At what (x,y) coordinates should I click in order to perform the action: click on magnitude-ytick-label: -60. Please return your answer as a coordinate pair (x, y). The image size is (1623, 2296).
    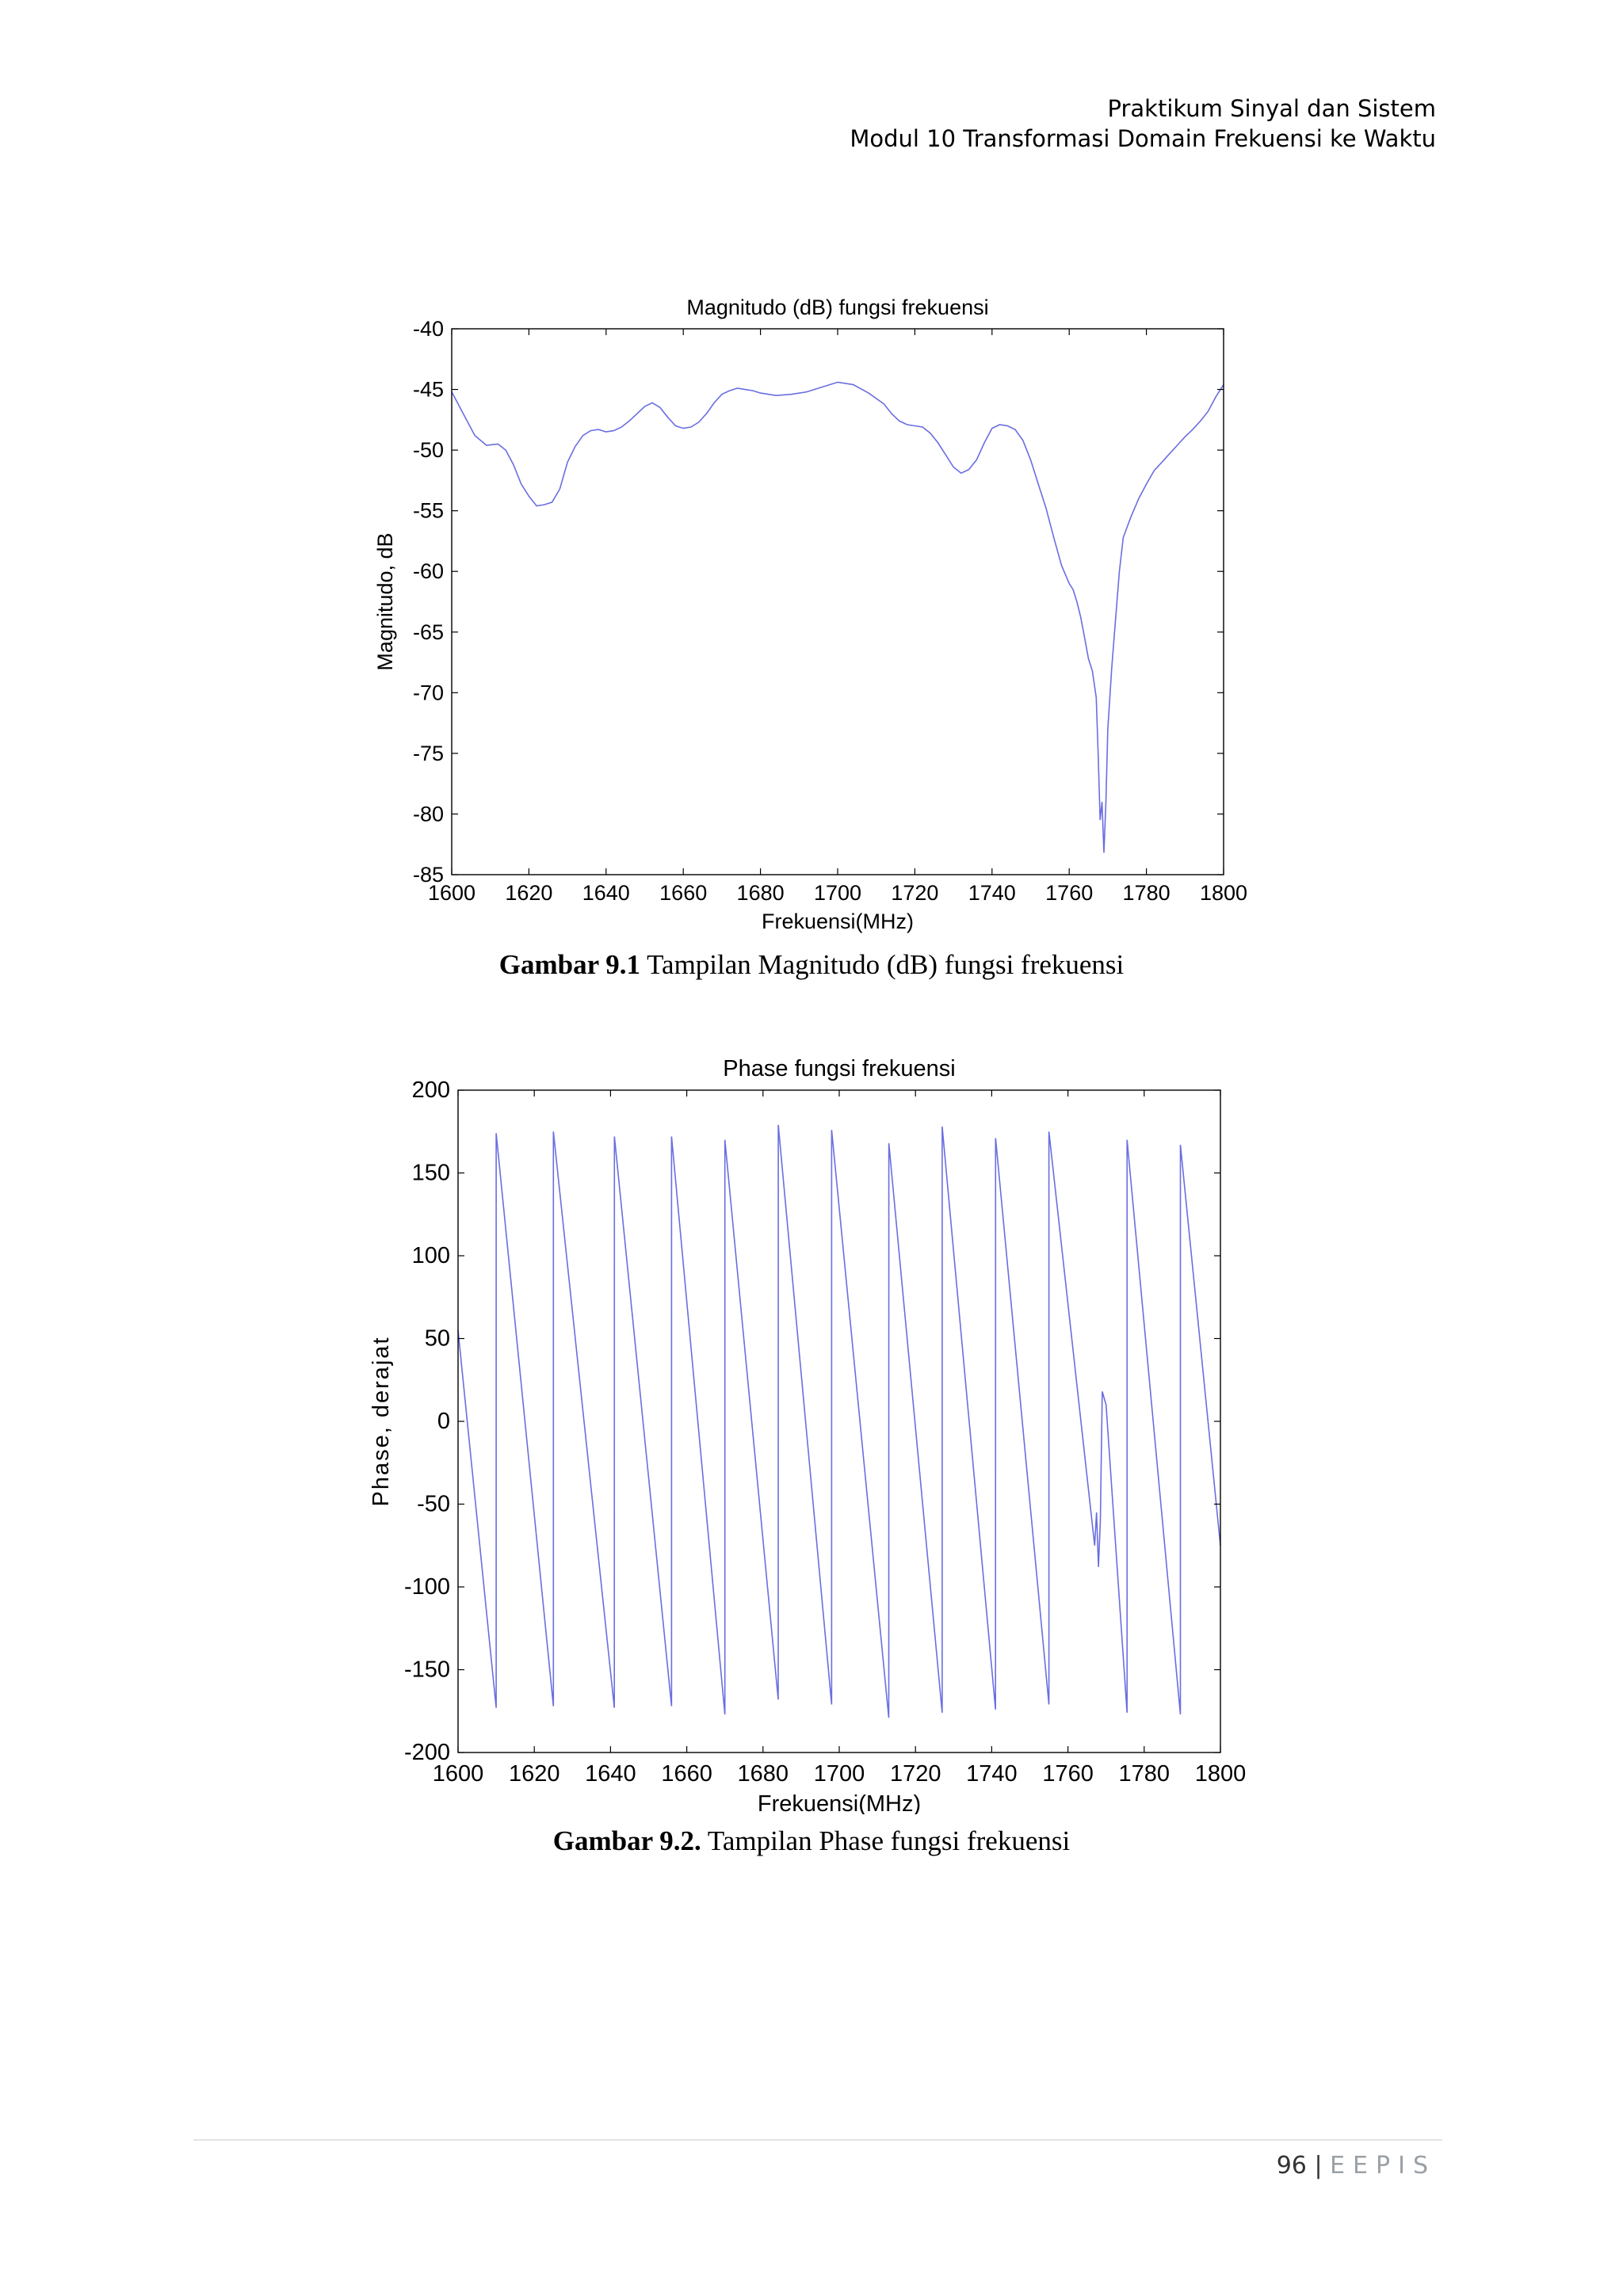
    Looking at the image, I should click on (428, 571).